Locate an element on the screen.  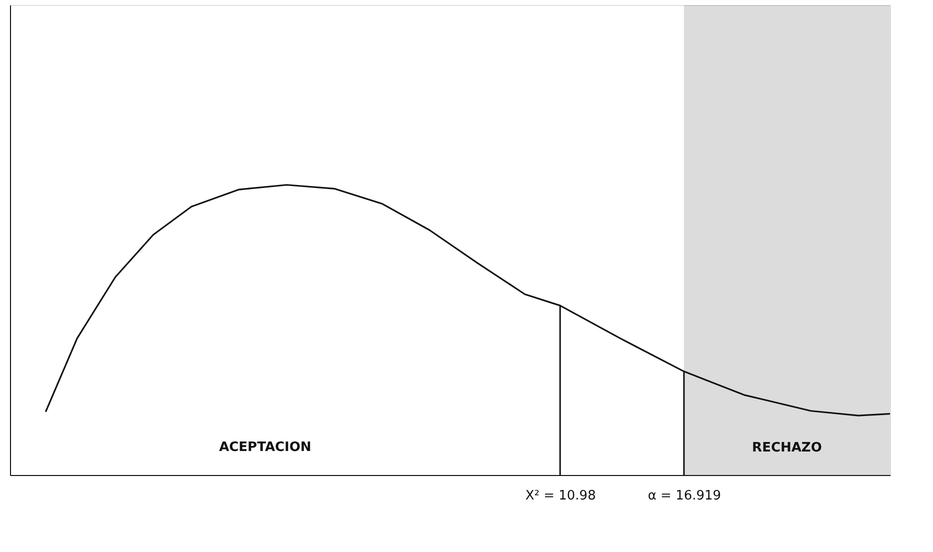
x-tick-label: α = 16.919 is located at coordinates (685, 496).